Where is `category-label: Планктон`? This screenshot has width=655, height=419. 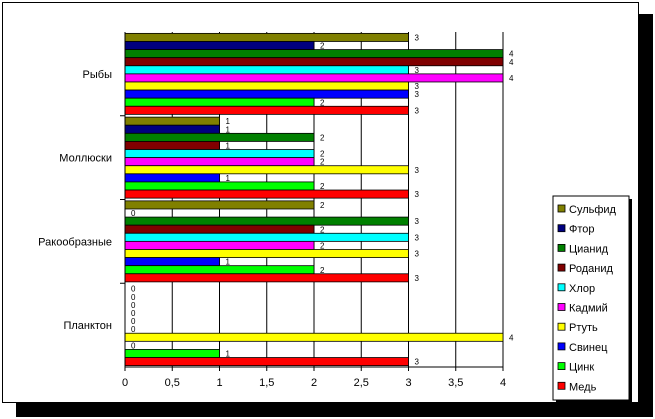 category-label: Планктон is located at coordinates (87, 326).